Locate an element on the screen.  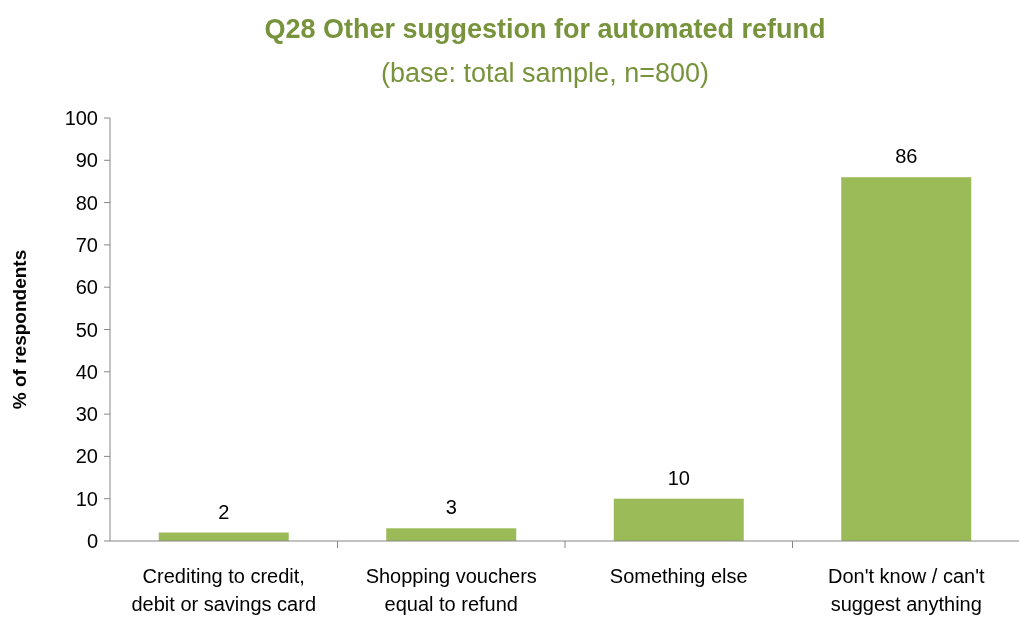
x-tick-label: Something else is located at coordinates (678, 576).